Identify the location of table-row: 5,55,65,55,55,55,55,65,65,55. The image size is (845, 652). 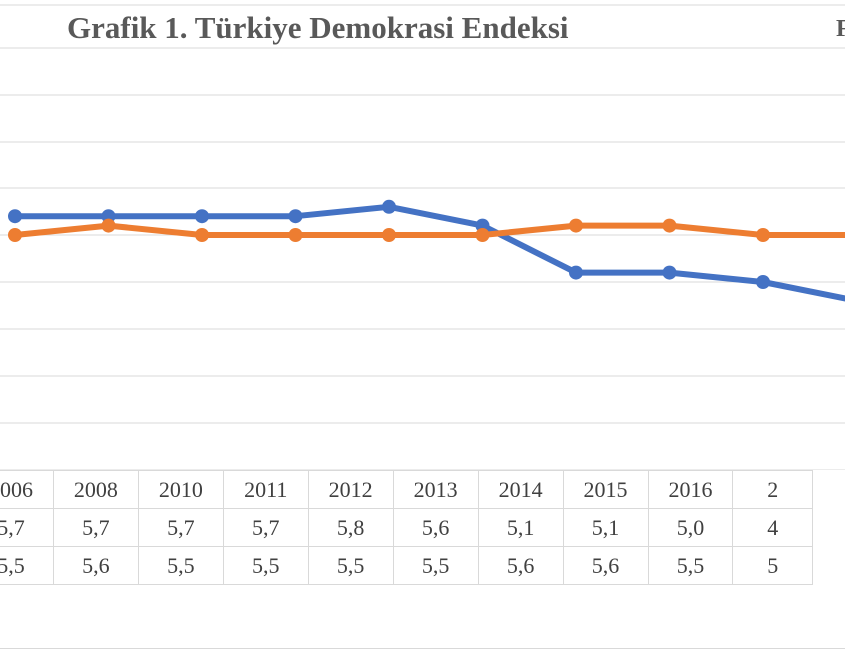
(406, 565).